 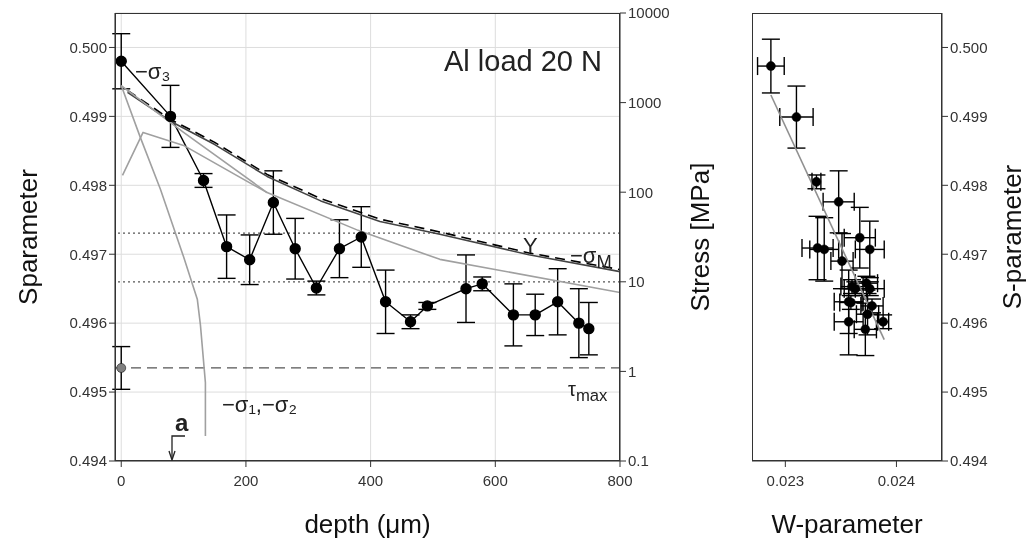 What do you see at coordinates (638, 461) in the screenshot?
I see `y2-tick-label: 0.1` at bounding box center [638, 461].